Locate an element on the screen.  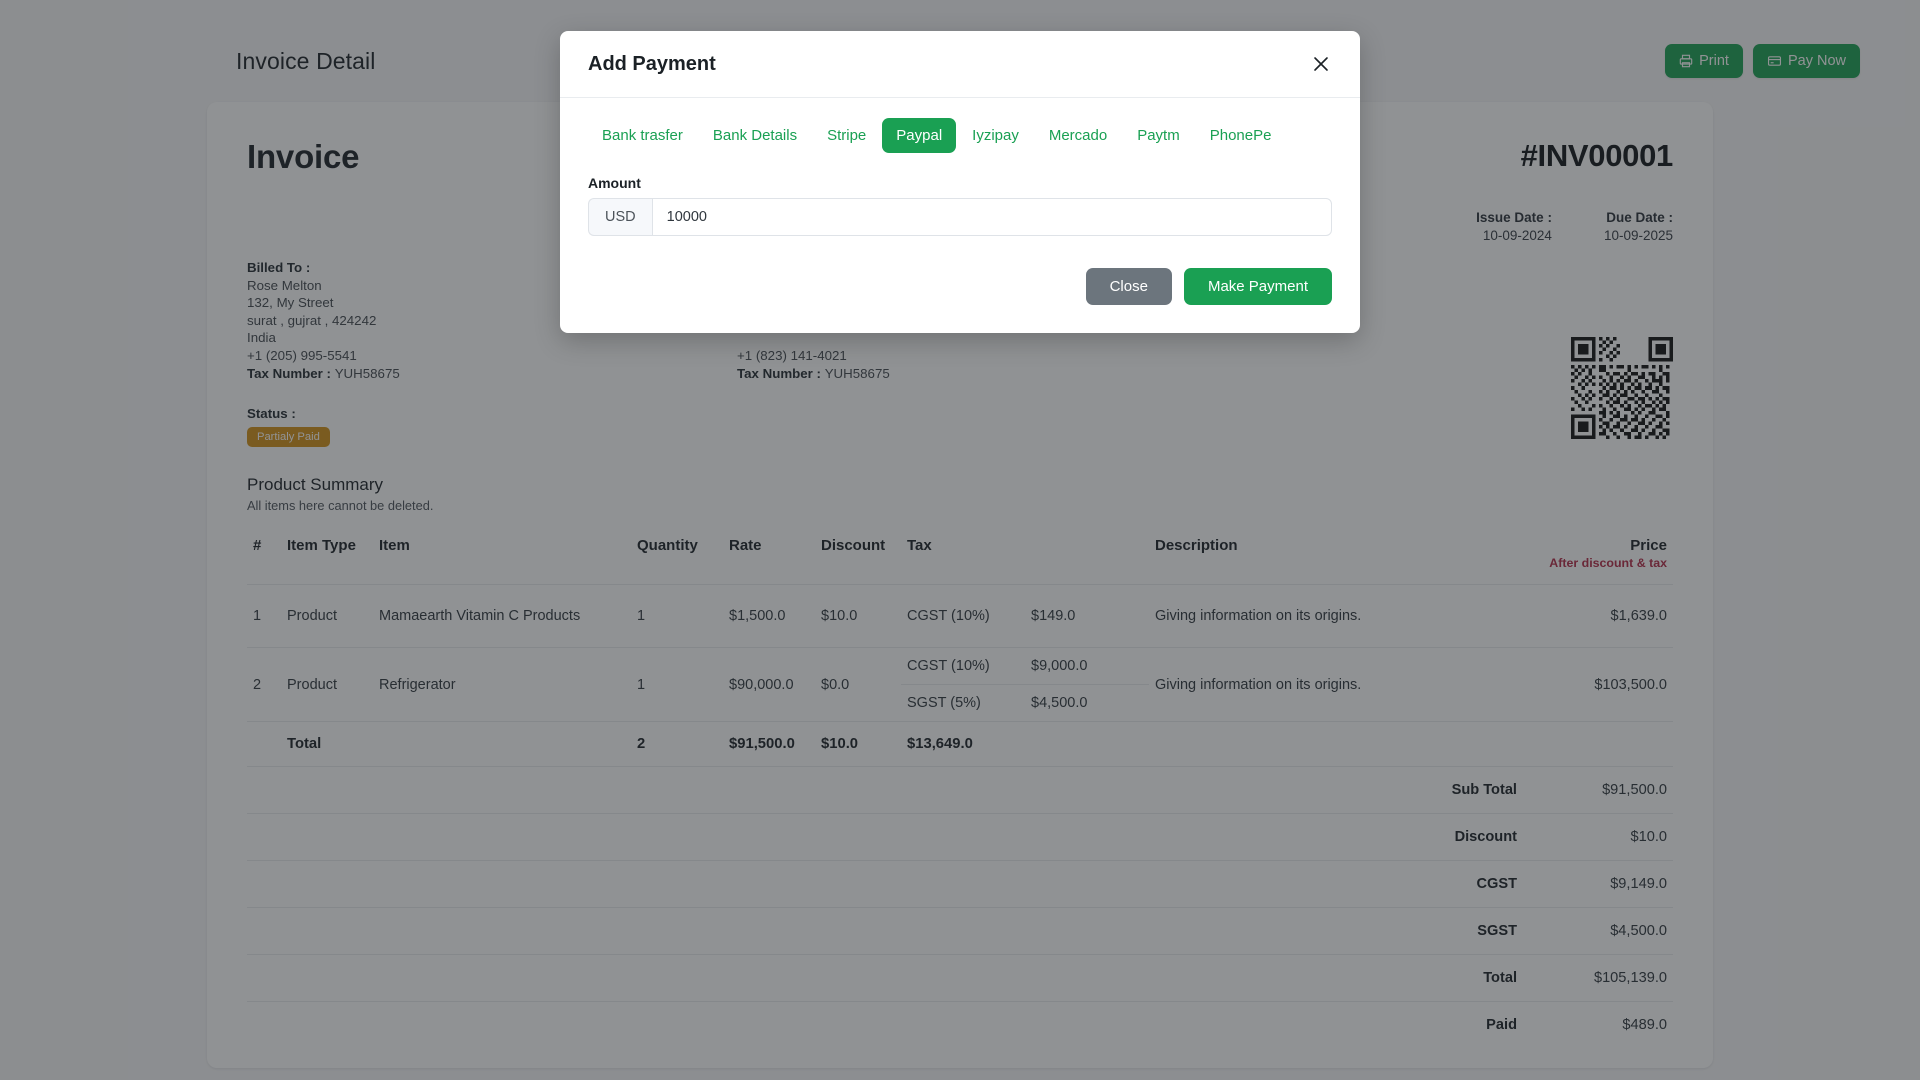
amount-input-group: USD is located at coordinates (960, 217).